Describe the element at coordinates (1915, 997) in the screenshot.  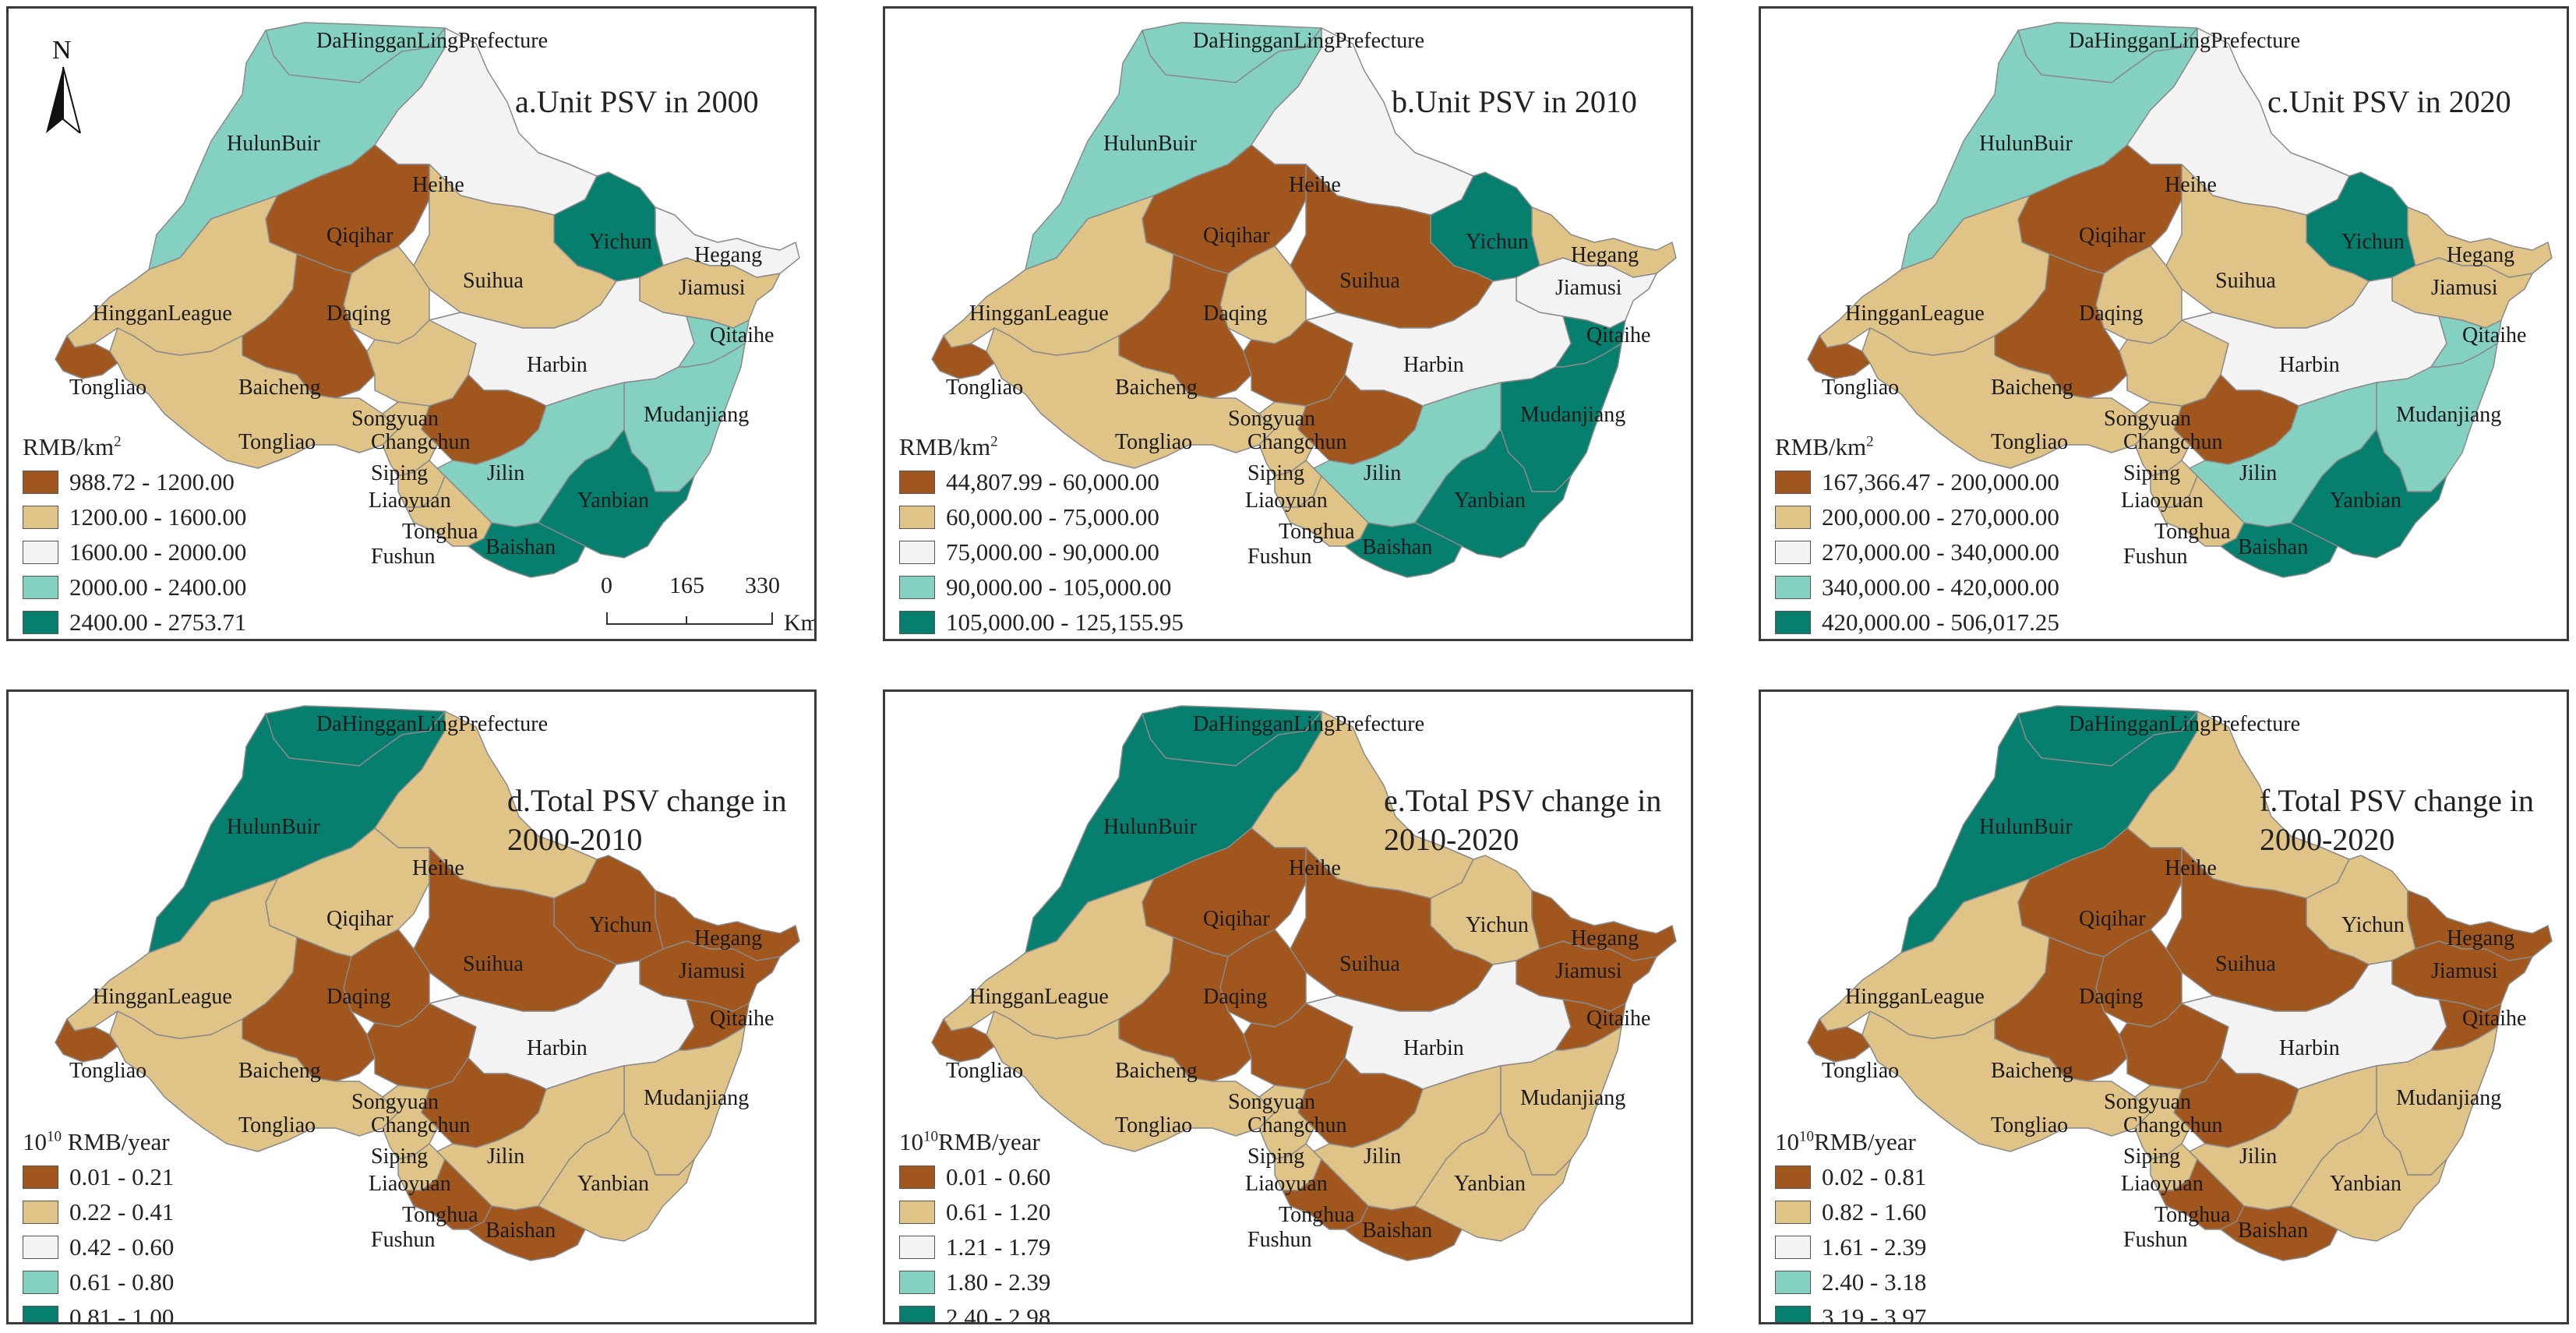
I see `label-hingganleague: HingganLeague` at that location.